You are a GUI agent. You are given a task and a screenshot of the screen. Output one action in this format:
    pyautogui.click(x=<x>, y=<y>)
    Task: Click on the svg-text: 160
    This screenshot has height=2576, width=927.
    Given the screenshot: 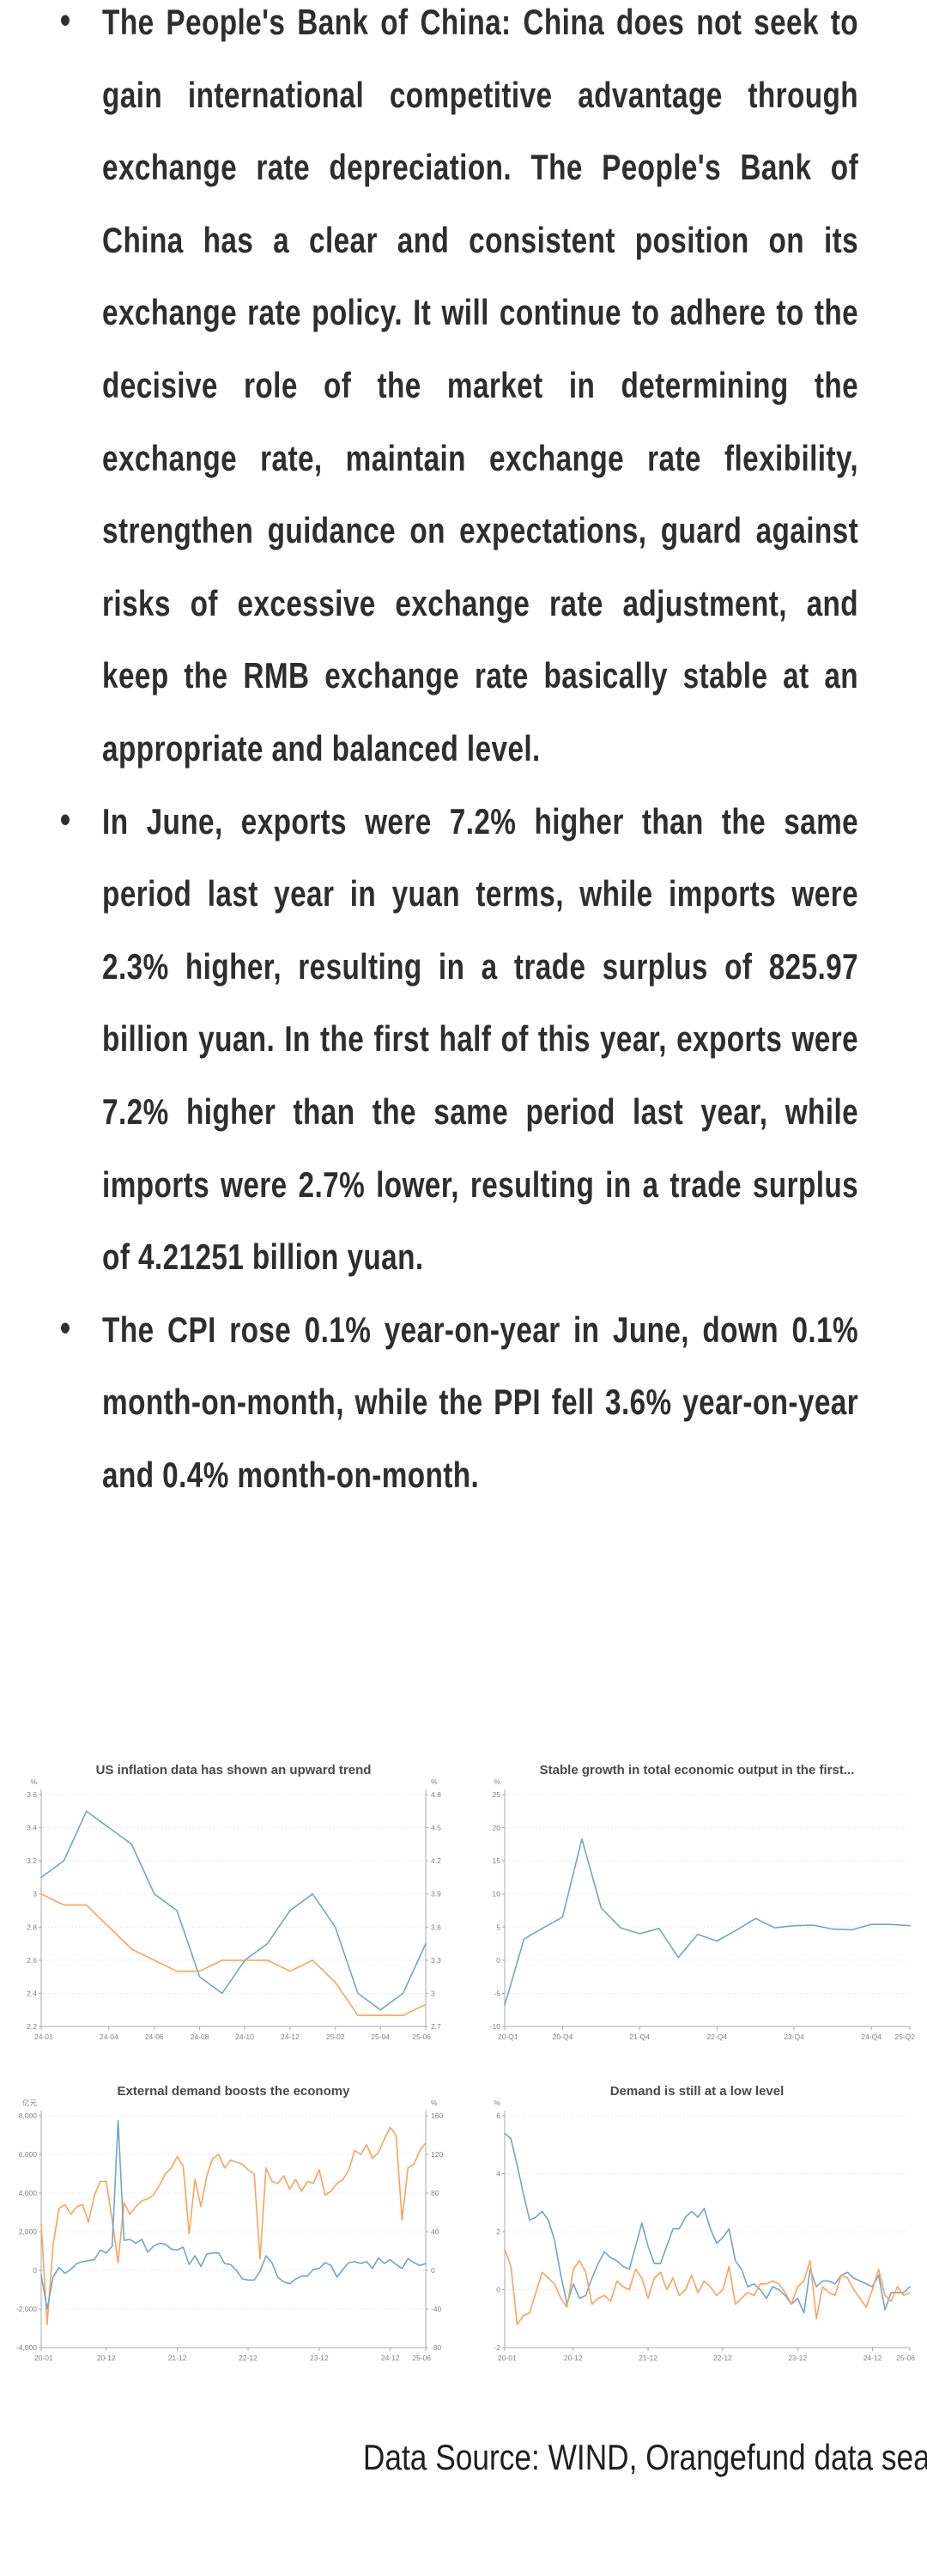 What is the action you would take?
    pyautogui.click(x=437, y=2115)
    